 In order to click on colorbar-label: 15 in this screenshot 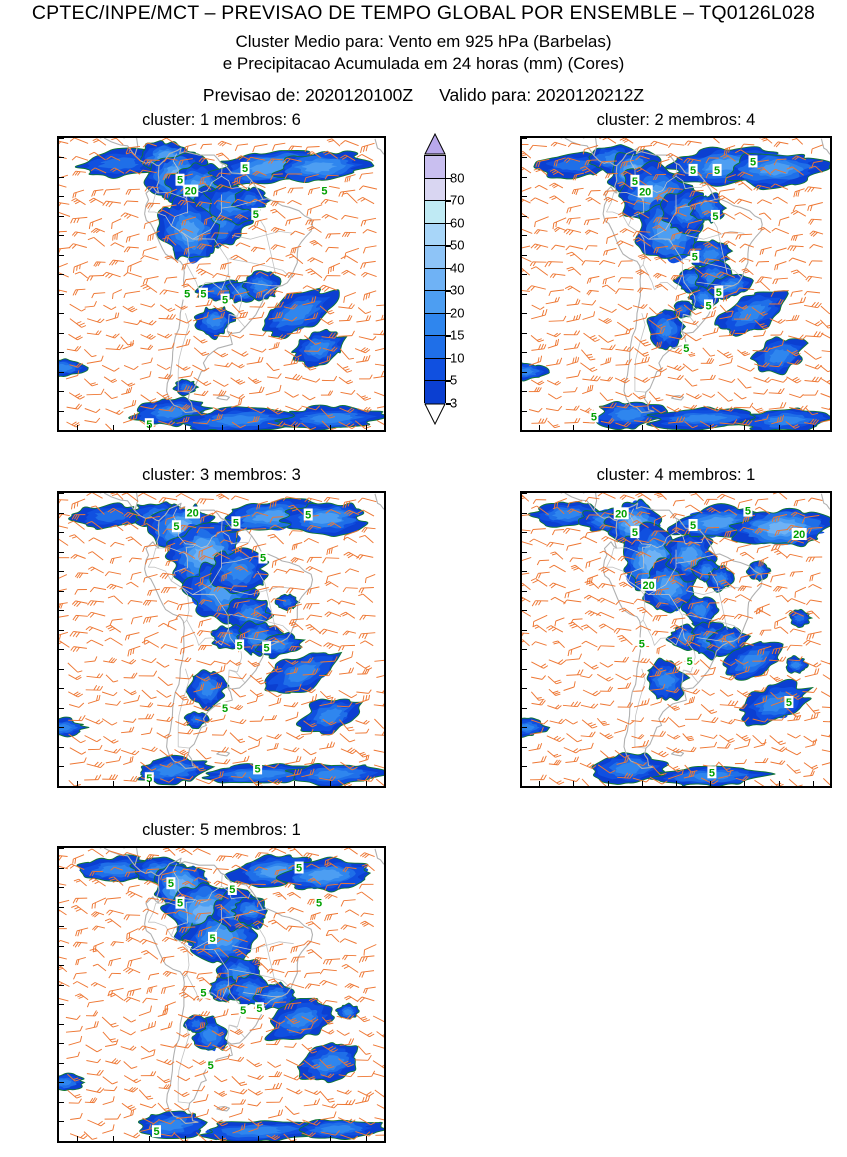, I will do `click(457, 335)`.